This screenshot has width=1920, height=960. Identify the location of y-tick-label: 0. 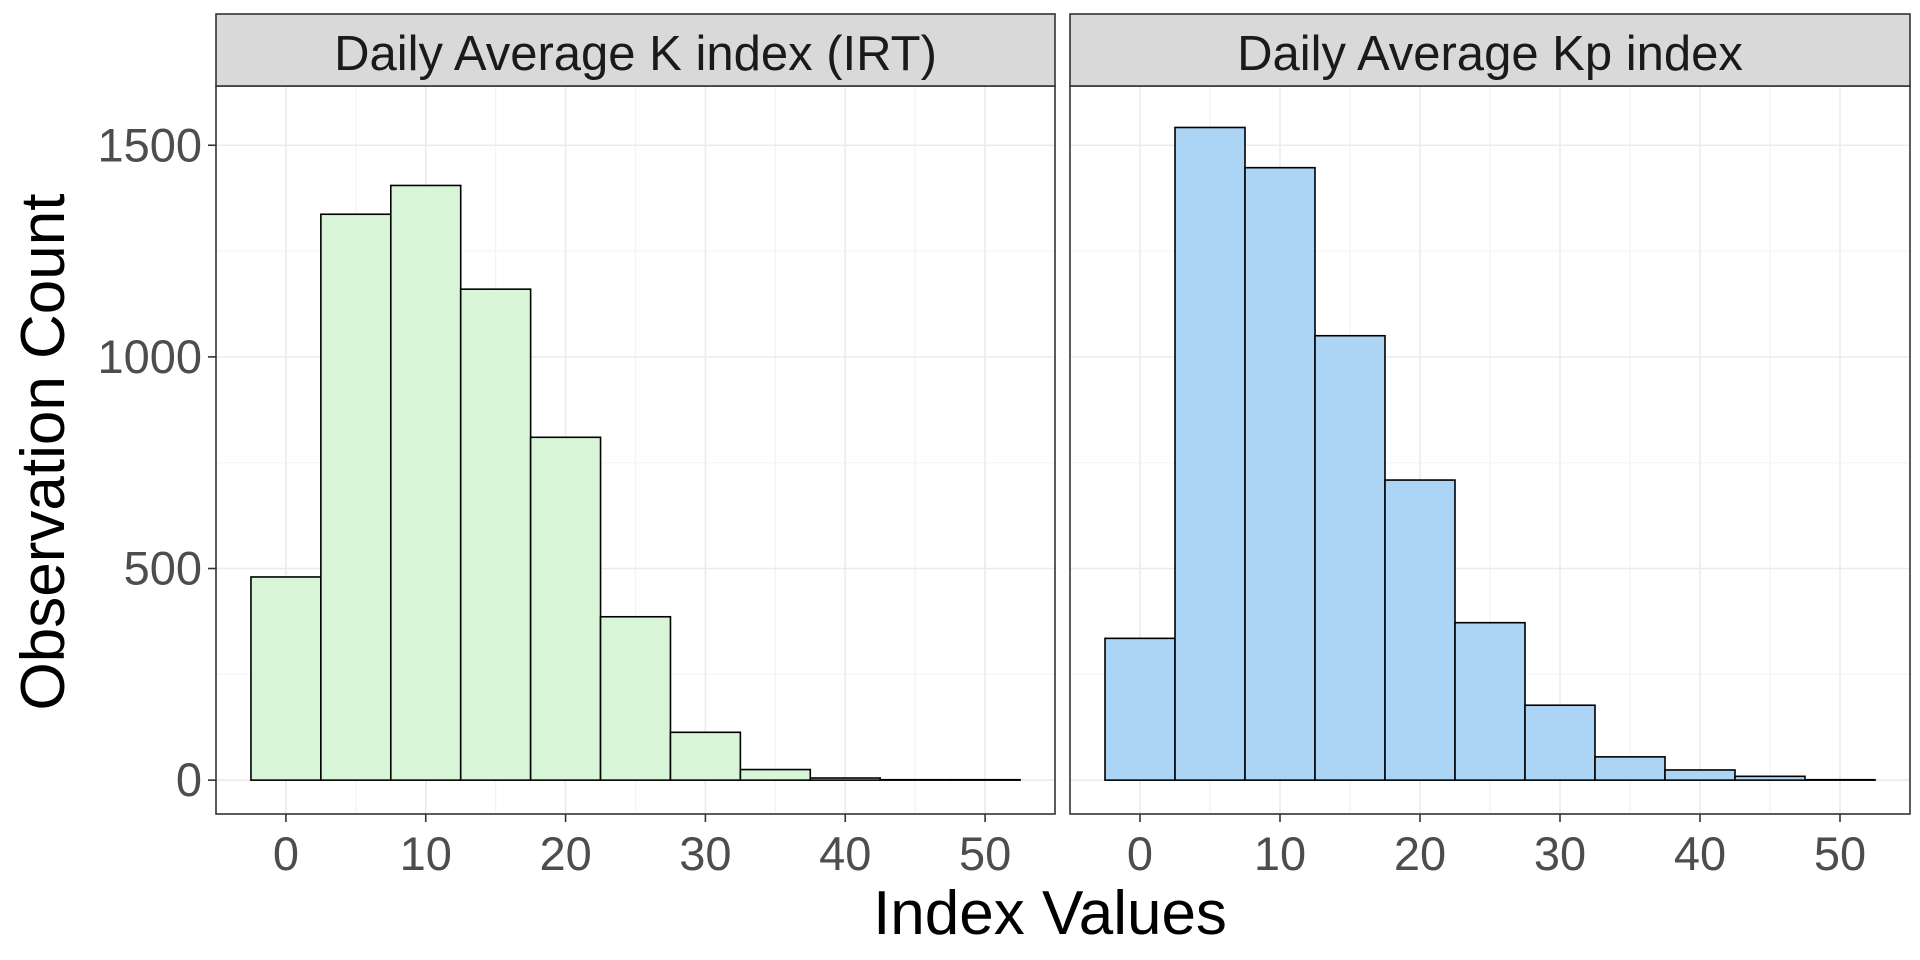
(189, 779).